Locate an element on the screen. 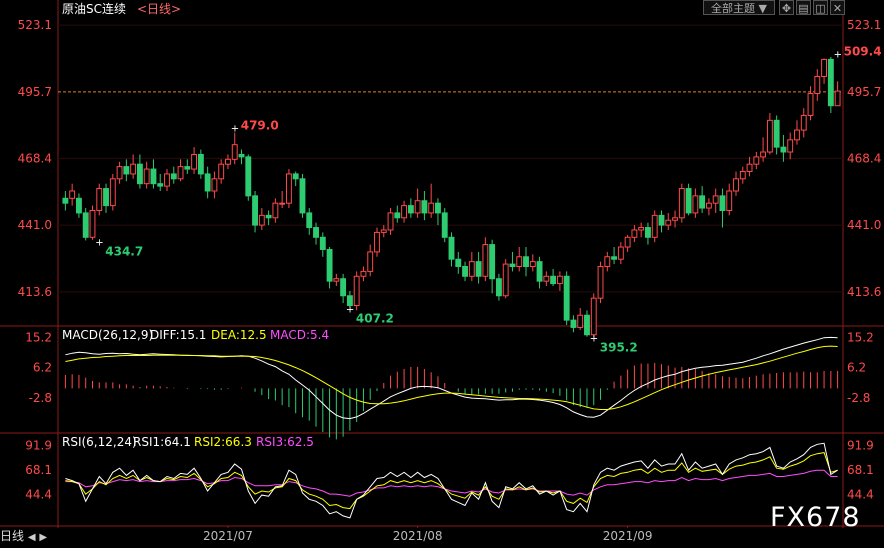  price-tick-label-left: 523.1 is located at coordinates (35, 25).